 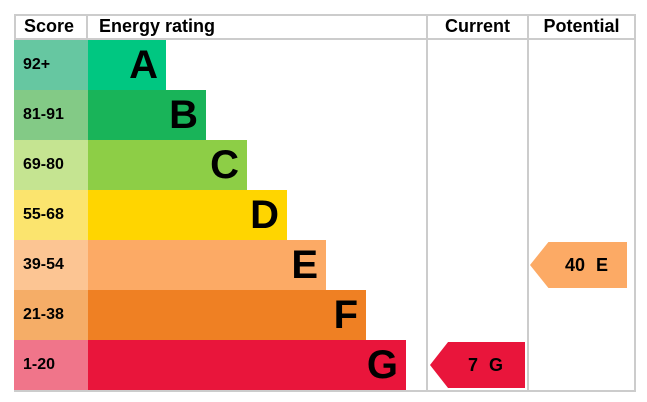 I want to click on potential-rating-arrow: 40 E, so click(x=578, y=265).